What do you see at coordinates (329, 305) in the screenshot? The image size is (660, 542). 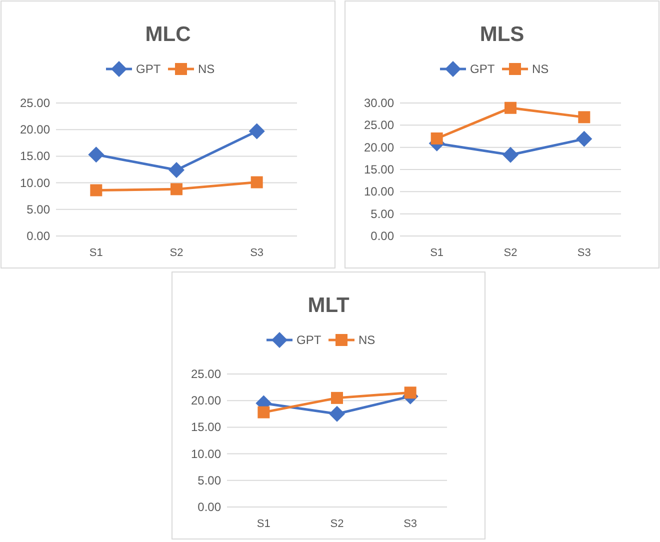 I see `chart-title: MLT` at bounding box center [329, 305].